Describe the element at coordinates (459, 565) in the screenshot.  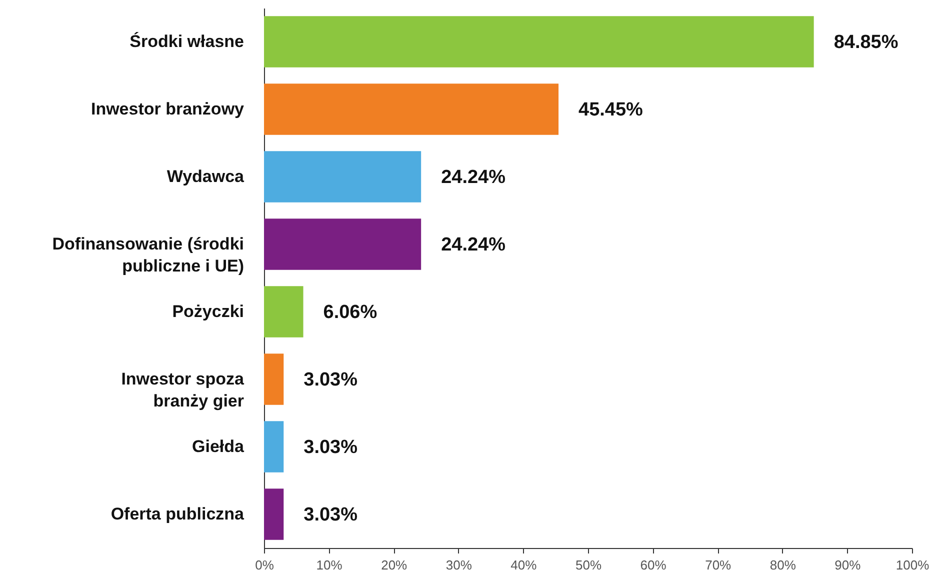
I see `x-tick-label: 30%` at that location.